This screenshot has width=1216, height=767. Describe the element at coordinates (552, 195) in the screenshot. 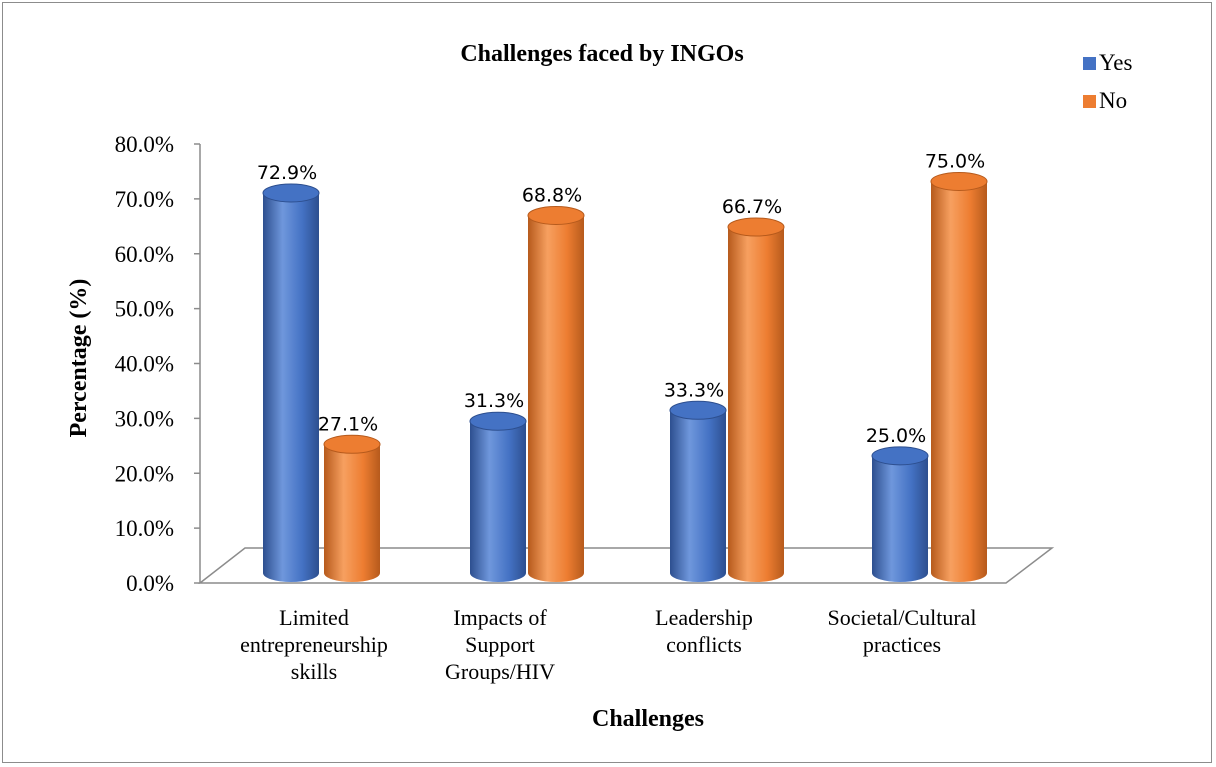

I see `data-label: 68.8%` at that location.